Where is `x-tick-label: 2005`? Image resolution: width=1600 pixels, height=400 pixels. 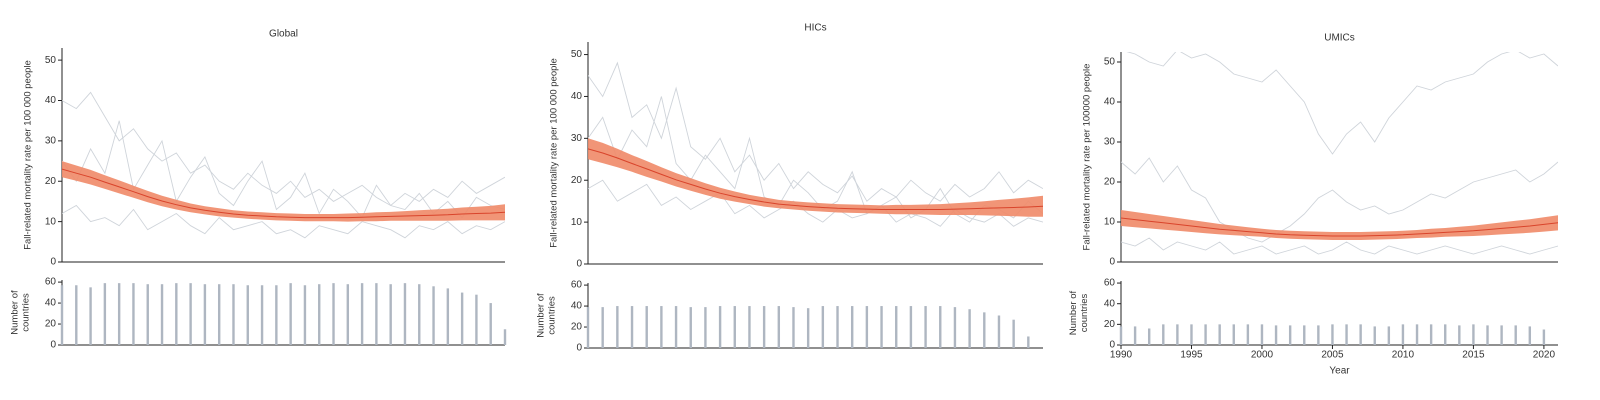 x-tick-label: 2005 is located at coordinates (1332, 355).